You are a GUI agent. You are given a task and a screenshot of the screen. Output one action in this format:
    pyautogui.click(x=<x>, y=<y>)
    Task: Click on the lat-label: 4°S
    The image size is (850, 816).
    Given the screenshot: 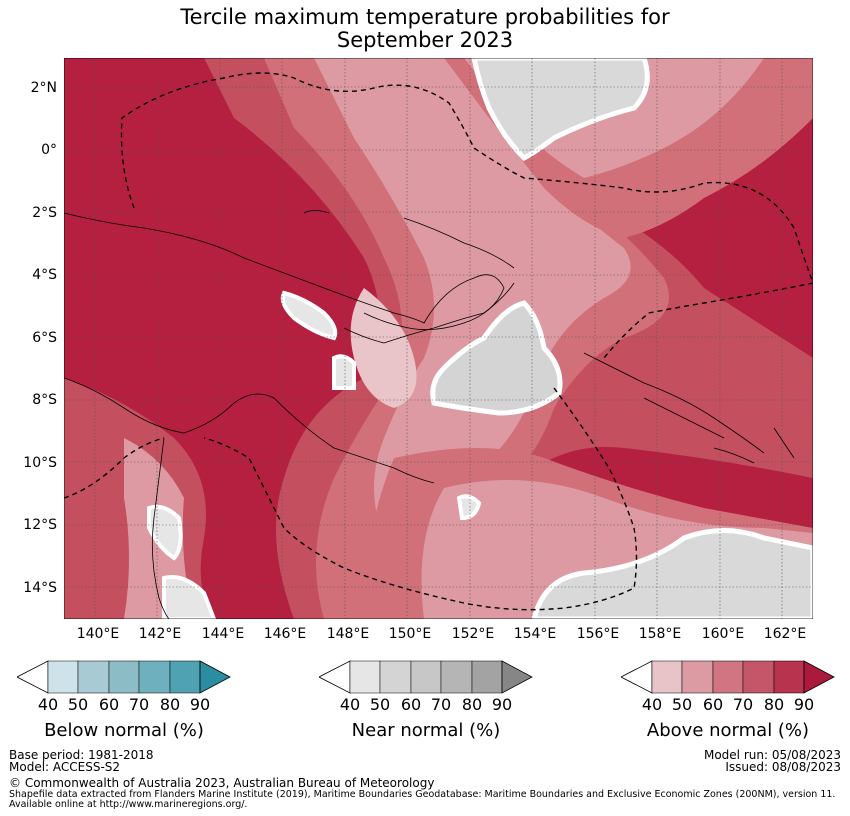 What is the action you would take?
    pyautogui.click(x=44, y=275)
    